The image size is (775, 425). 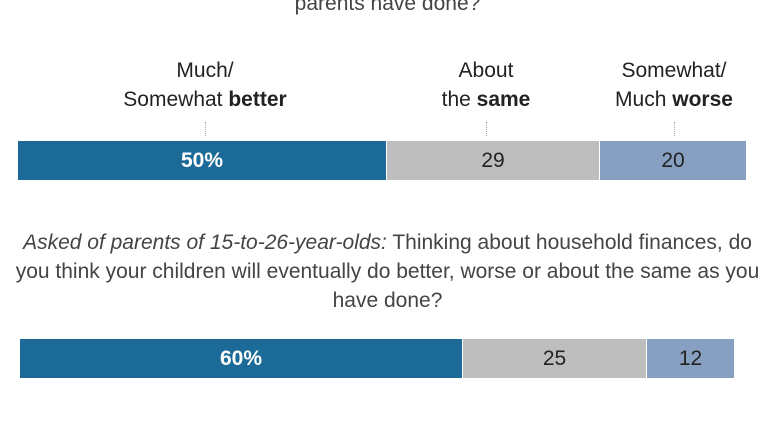 What do you see at coordinates (205, 242) in the screenshot?
I see `question-2-lead: Asked of parents of 15-to-26-year-olds:` at bounding box center [205, 242].